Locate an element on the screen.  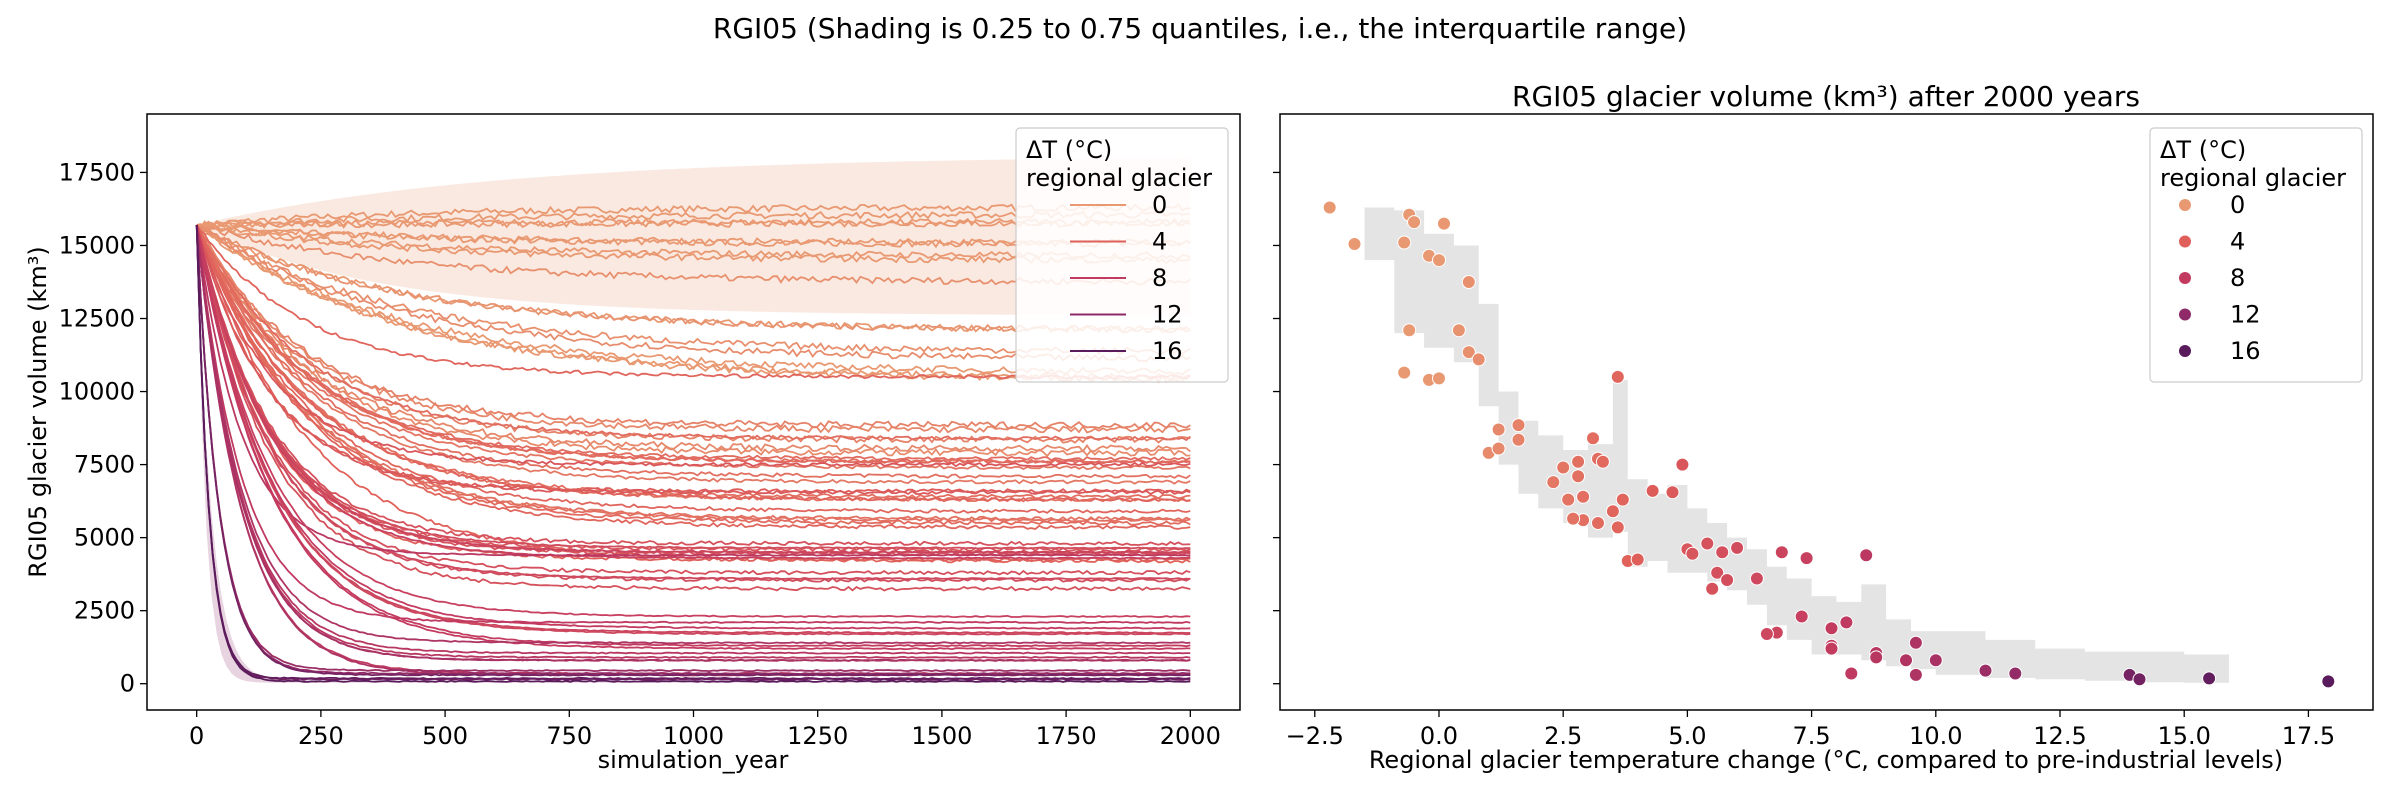
legend-title-line1: ΔT (°C) is located at coordinates (1069, 150).